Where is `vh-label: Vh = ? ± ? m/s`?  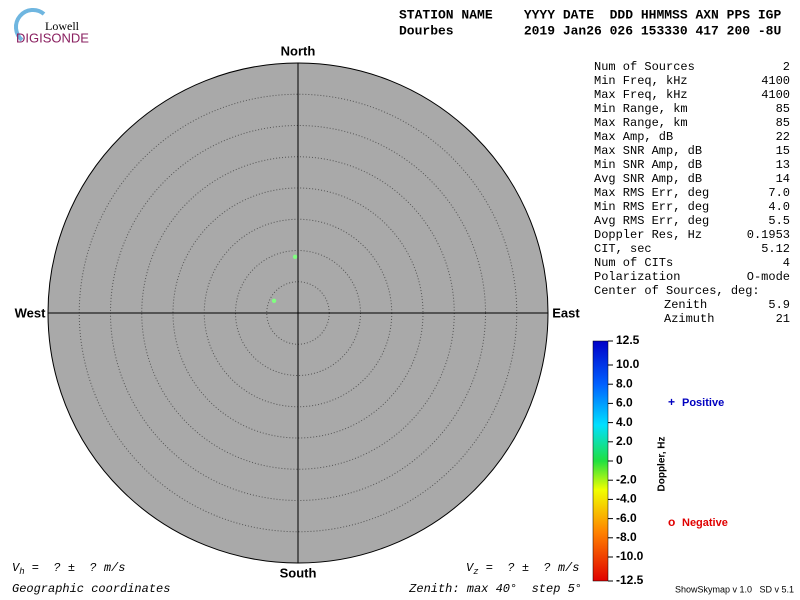
vh-label: Vh = ? ± ? m/s is located at coordinates (68, 569).